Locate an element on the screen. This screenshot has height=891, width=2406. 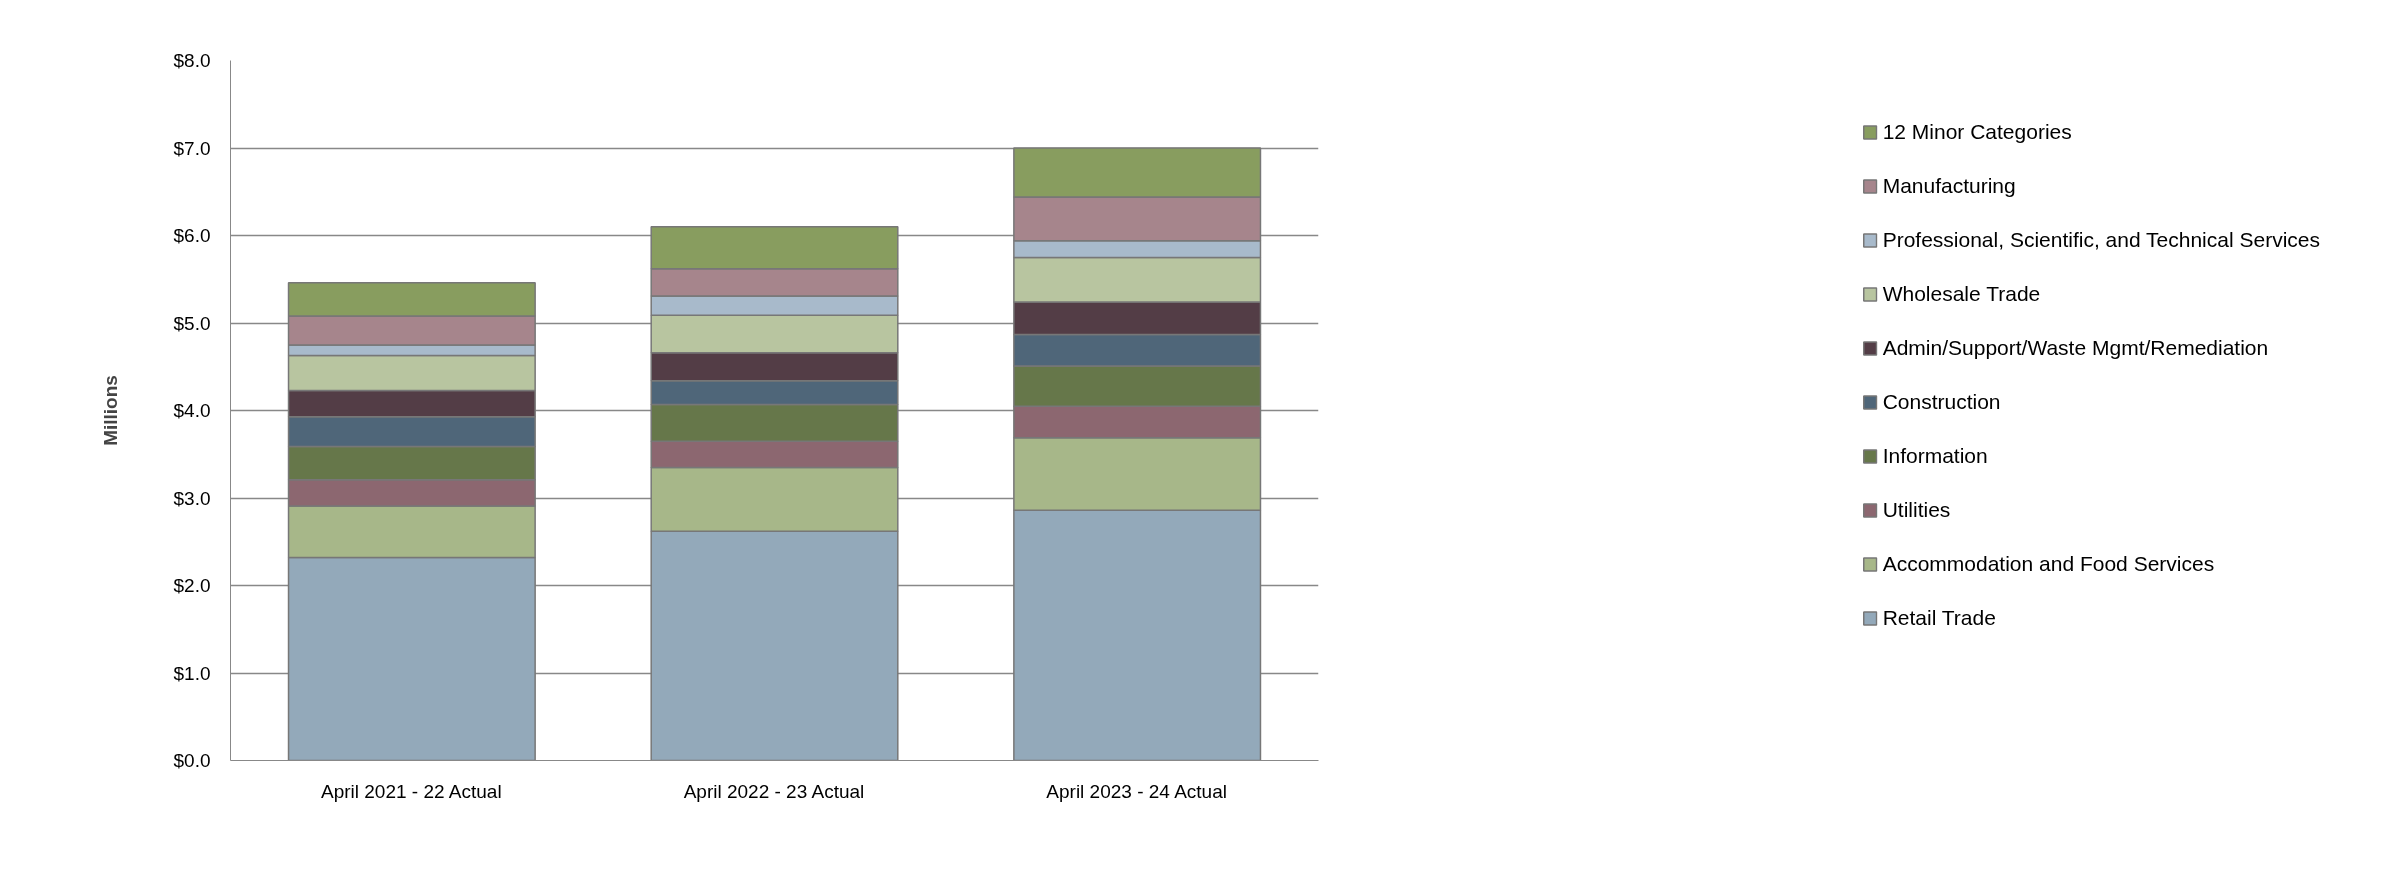
y-tick-label: $0.0 is located at coordinates (192, 760).